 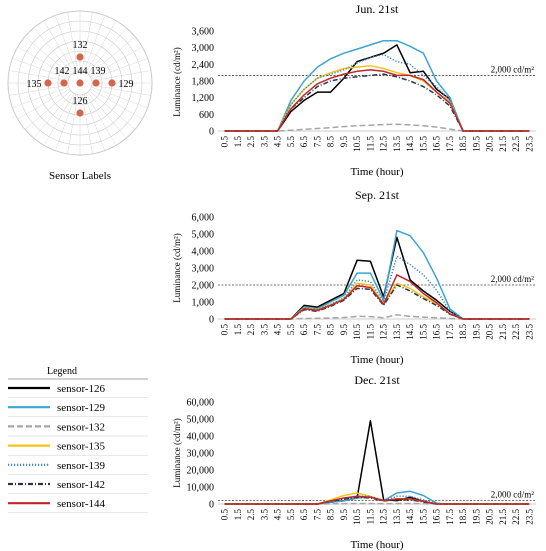 I want to click on x-tick-label: 21.5, so click(x=503, y=332).